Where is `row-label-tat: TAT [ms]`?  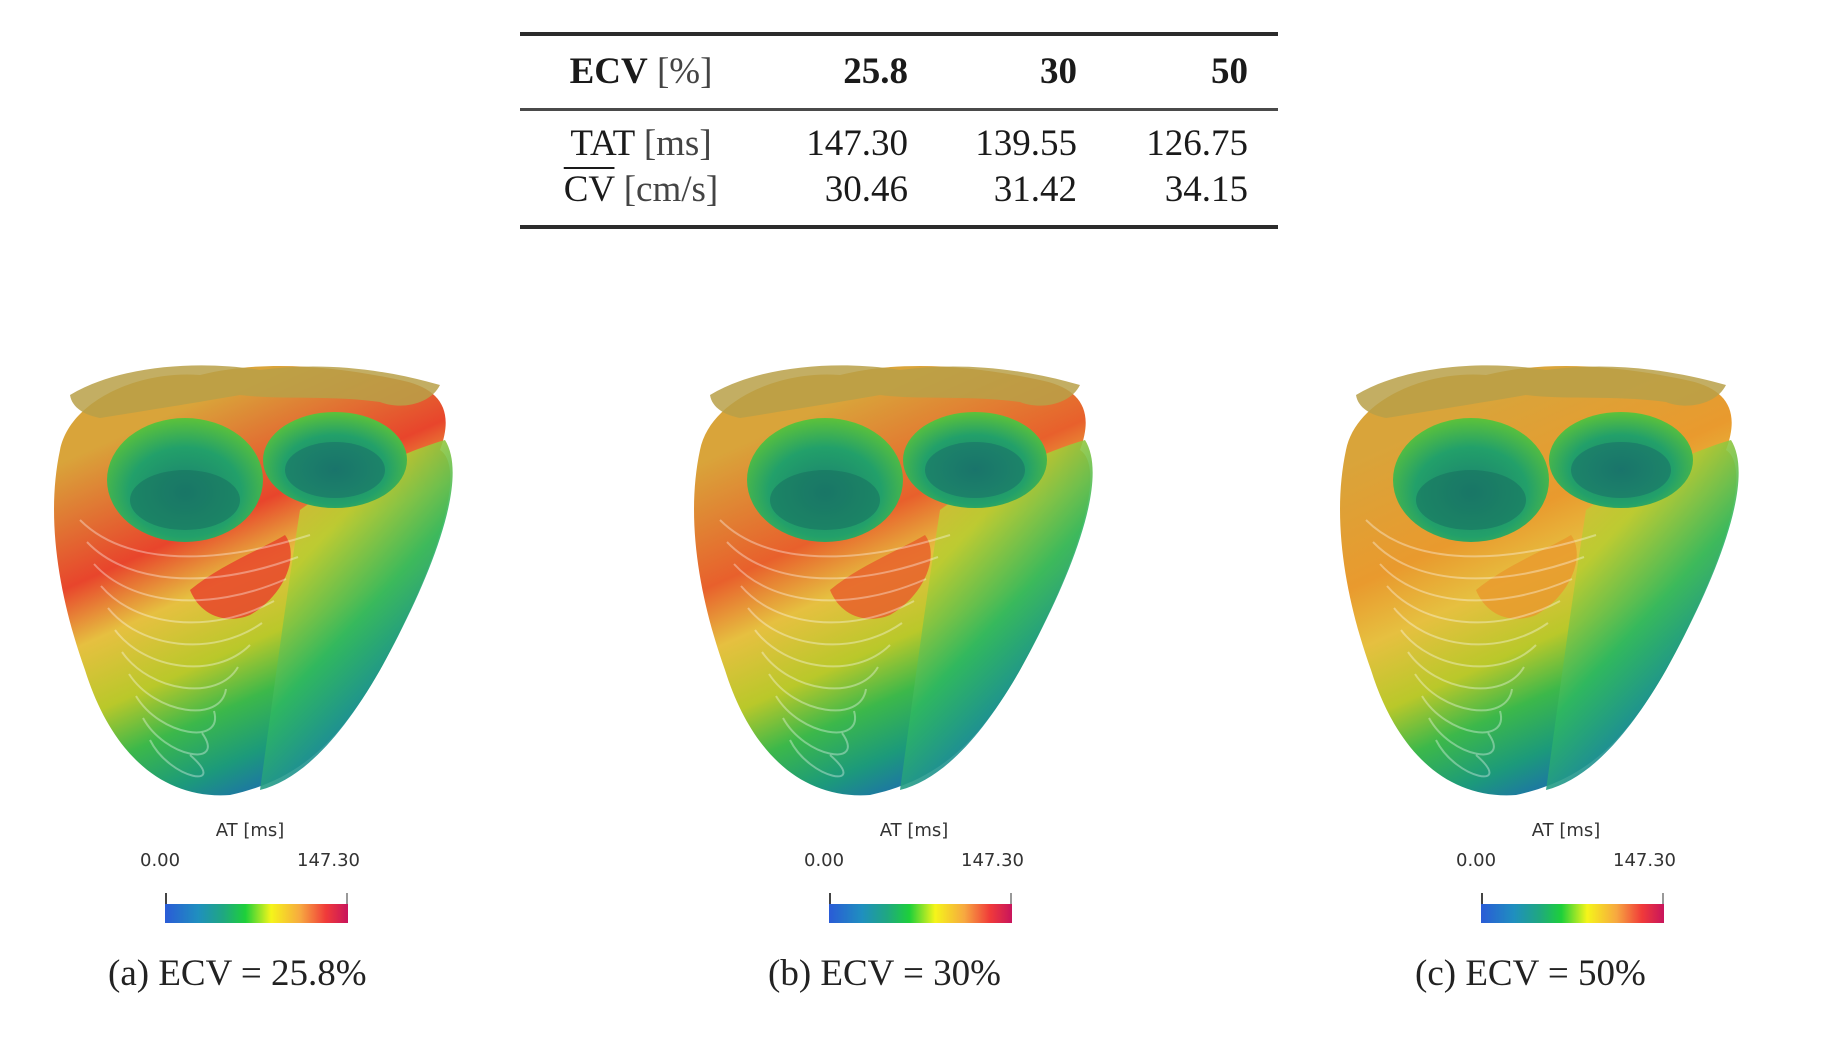
row-label-tat: TAT [ms] is located at coordinates (641, 144).